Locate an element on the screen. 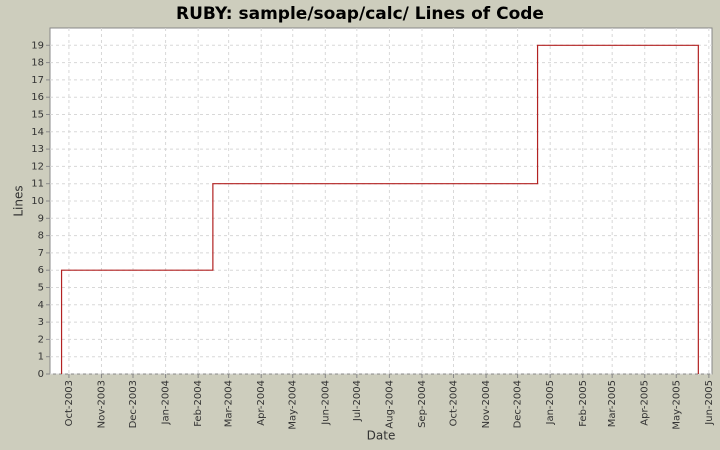  x-tick-label: Jan-2004 is located at coordinates (166, 402).